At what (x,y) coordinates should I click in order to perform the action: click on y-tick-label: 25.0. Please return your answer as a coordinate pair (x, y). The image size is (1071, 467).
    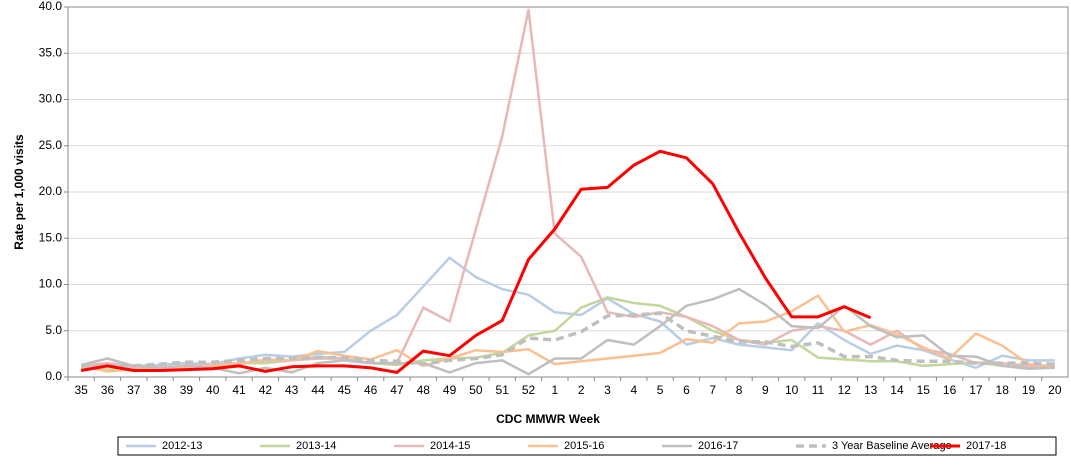
    Looking at the image, I should click on (51, 145).